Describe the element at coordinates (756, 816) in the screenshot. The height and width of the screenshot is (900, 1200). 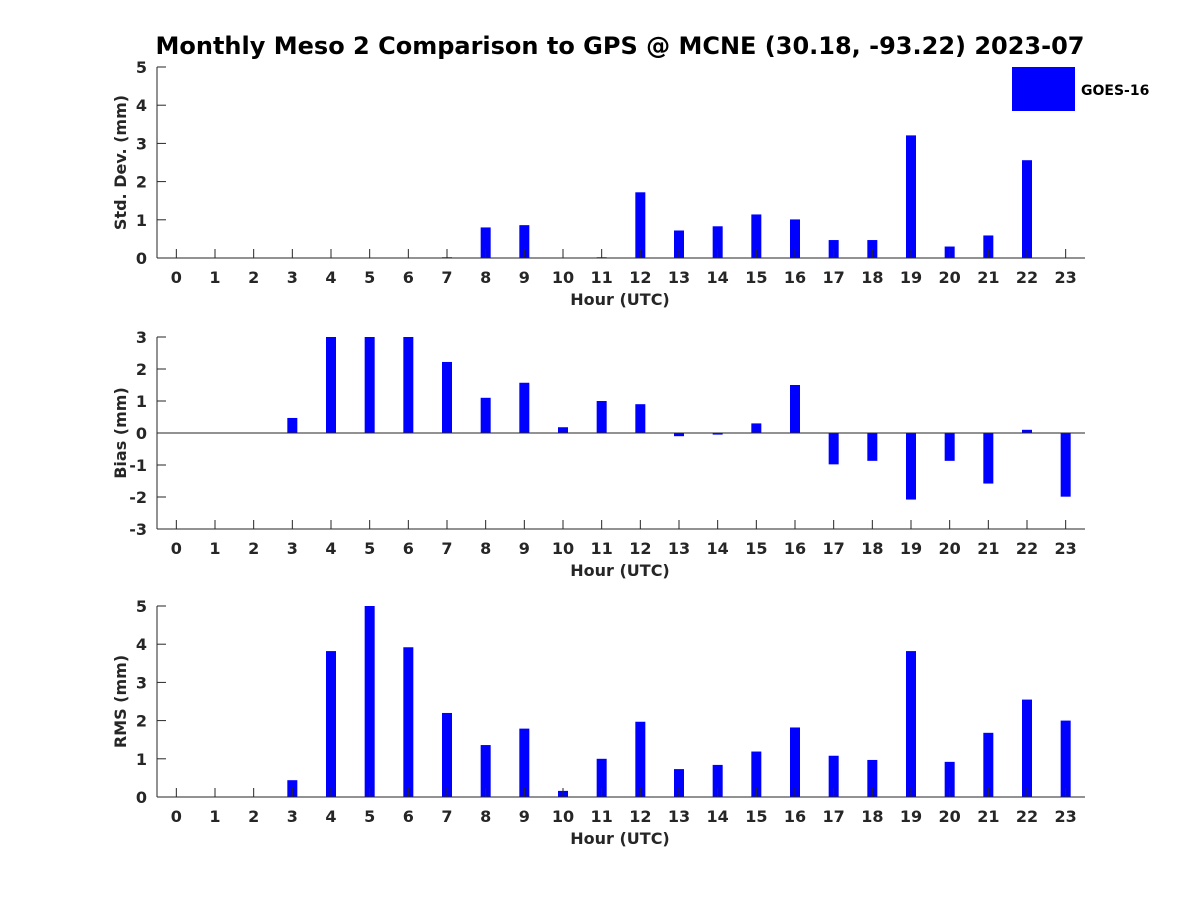
I see `x-tick-label: 15` at that location.